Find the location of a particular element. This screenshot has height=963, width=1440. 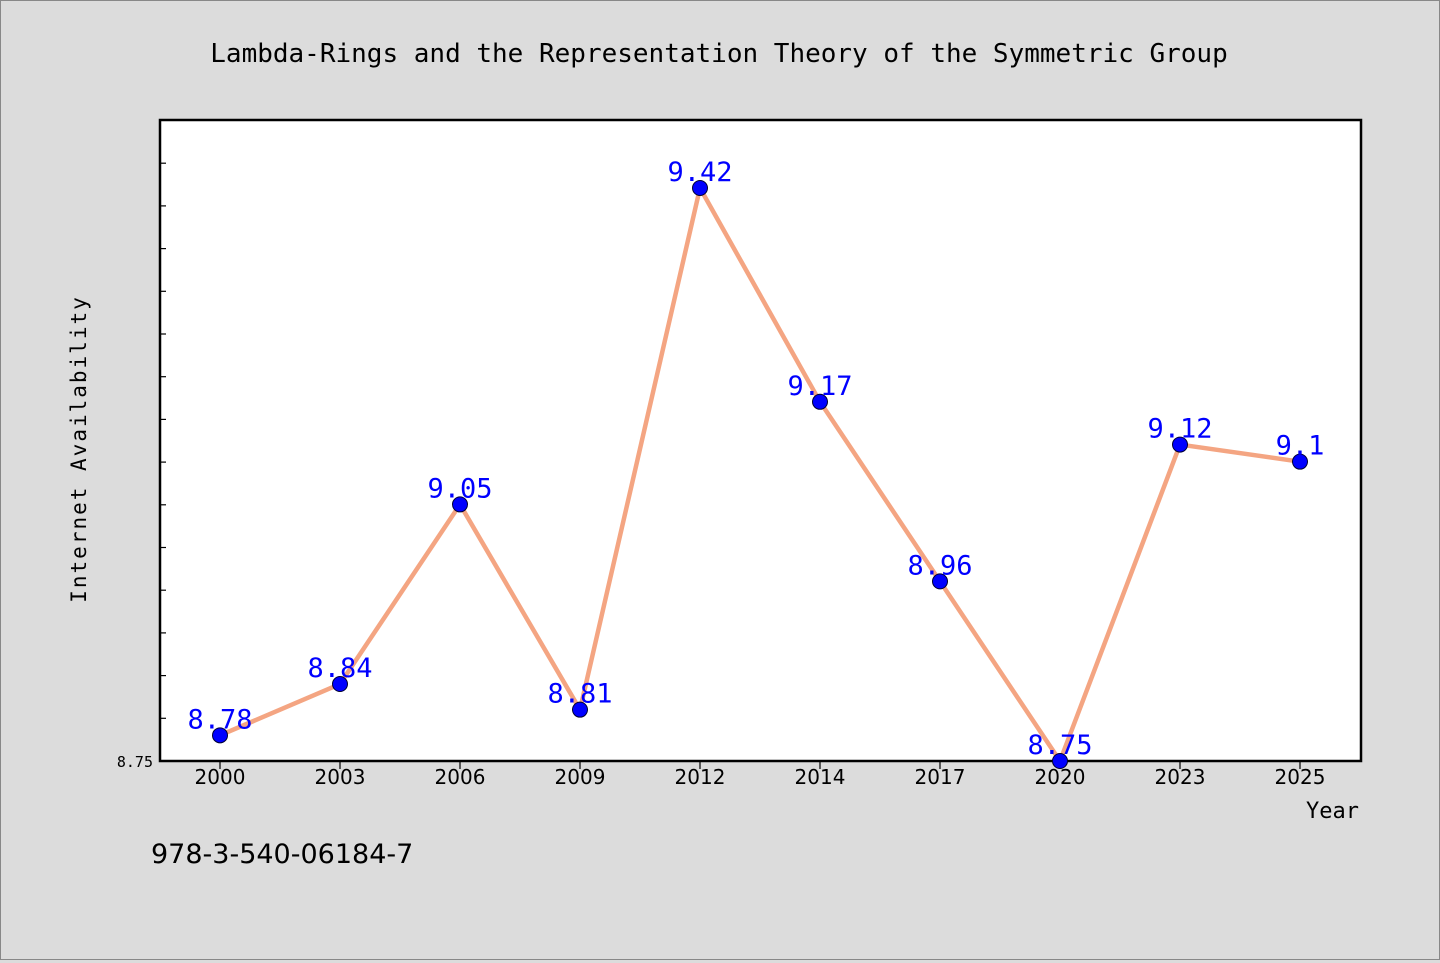

y-axis-label: Internet Availability is located at coordinates (79, 449).